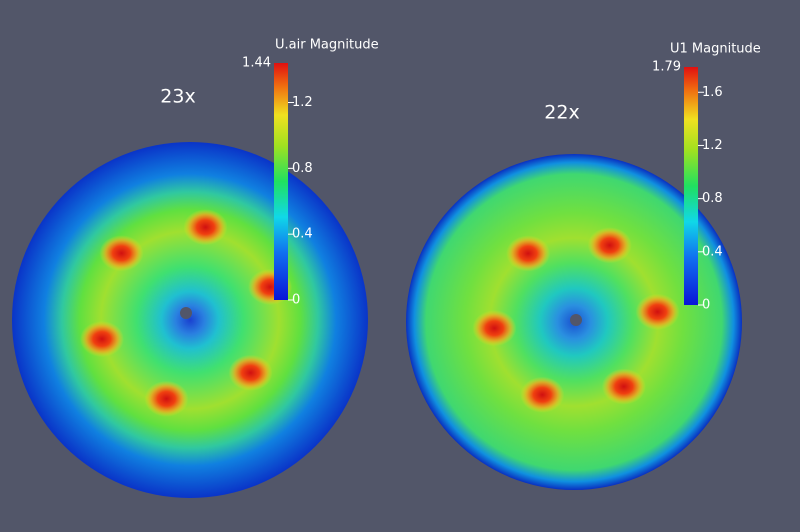 Image resolution: width=800 pixels, height=532 pixels. I want to click on colorbar-title: U1 Magnitude, so click(715, 49).